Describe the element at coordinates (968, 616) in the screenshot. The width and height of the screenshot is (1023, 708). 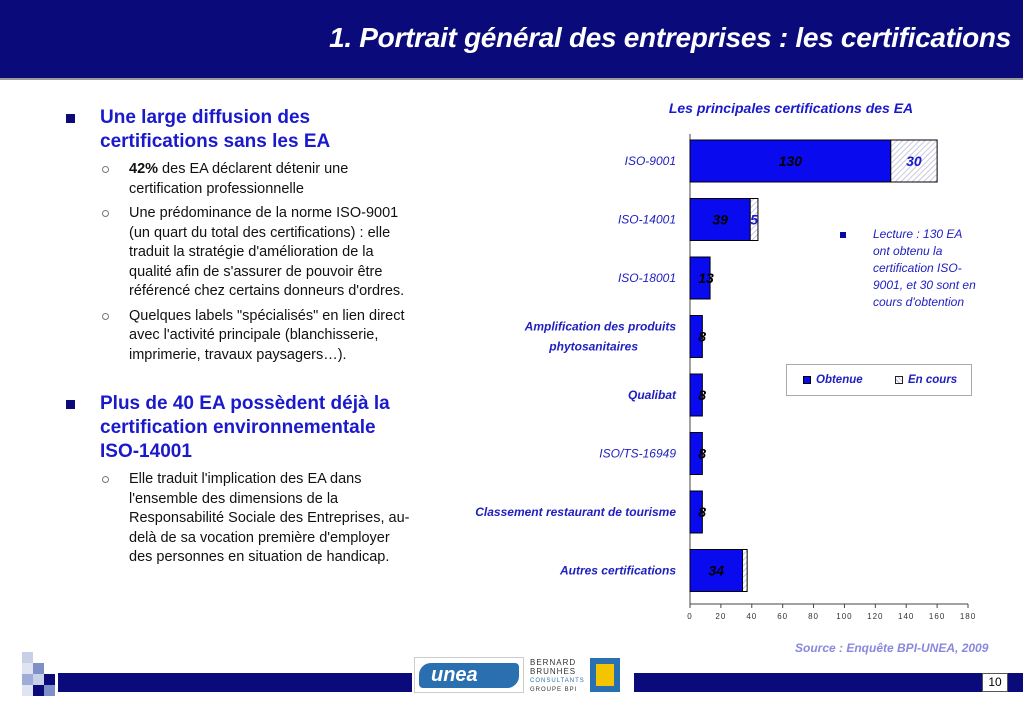
I see `x-tick-label: 180` at that location.